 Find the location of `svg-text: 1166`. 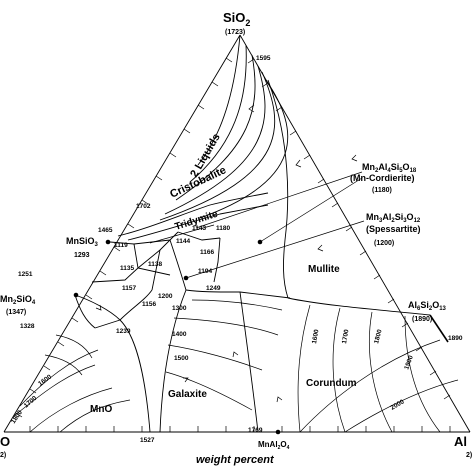

svg-text: 1166 is located at coordinates (207, 252).